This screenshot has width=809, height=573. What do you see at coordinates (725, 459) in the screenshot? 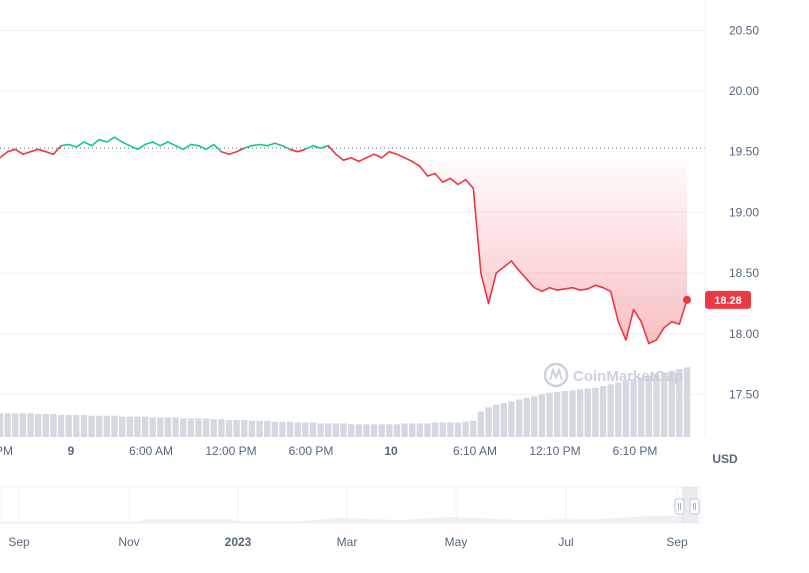
I see `currency-unit-label: USD` at bounding box center [725, 459].